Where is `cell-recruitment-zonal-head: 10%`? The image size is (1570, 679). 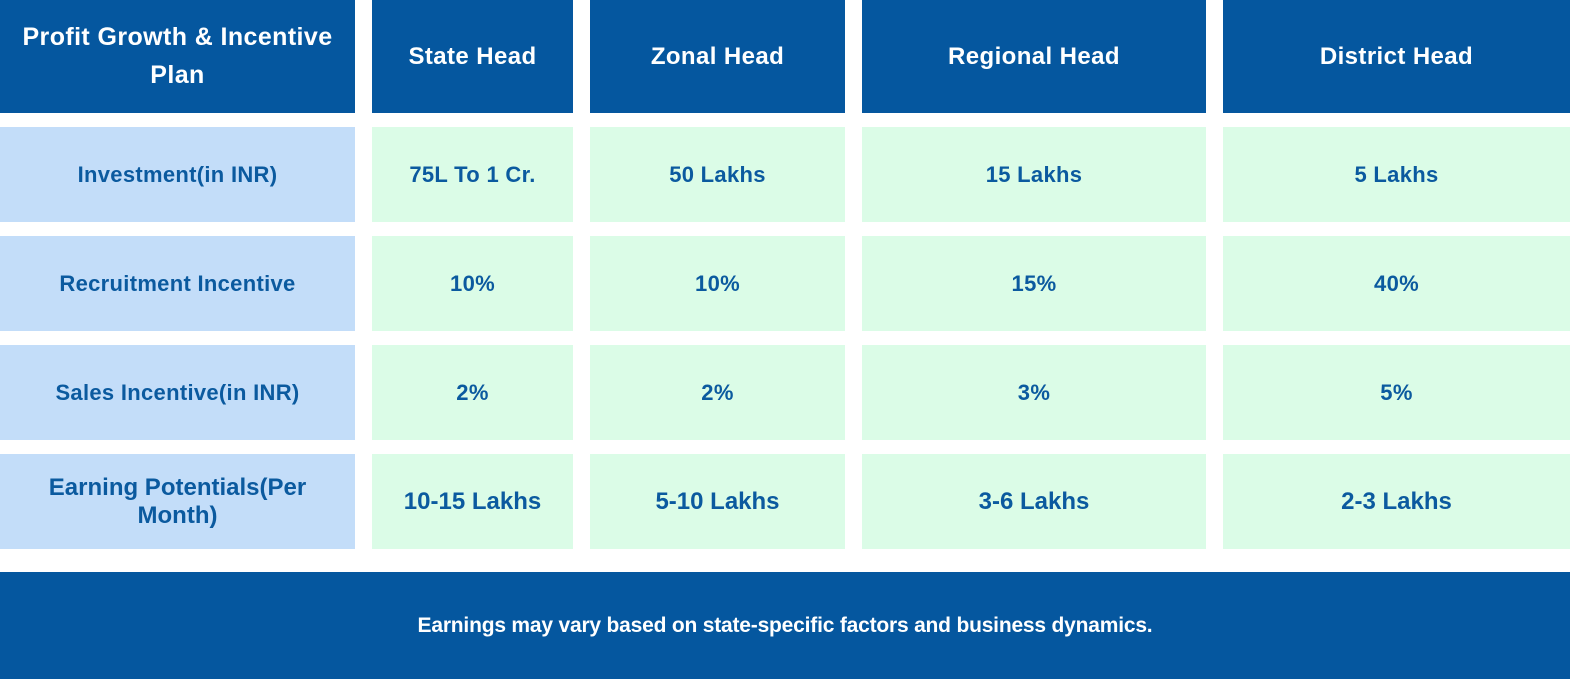 cell-recruitment-zonal-head: 10% is located at coordinates (717, 283).